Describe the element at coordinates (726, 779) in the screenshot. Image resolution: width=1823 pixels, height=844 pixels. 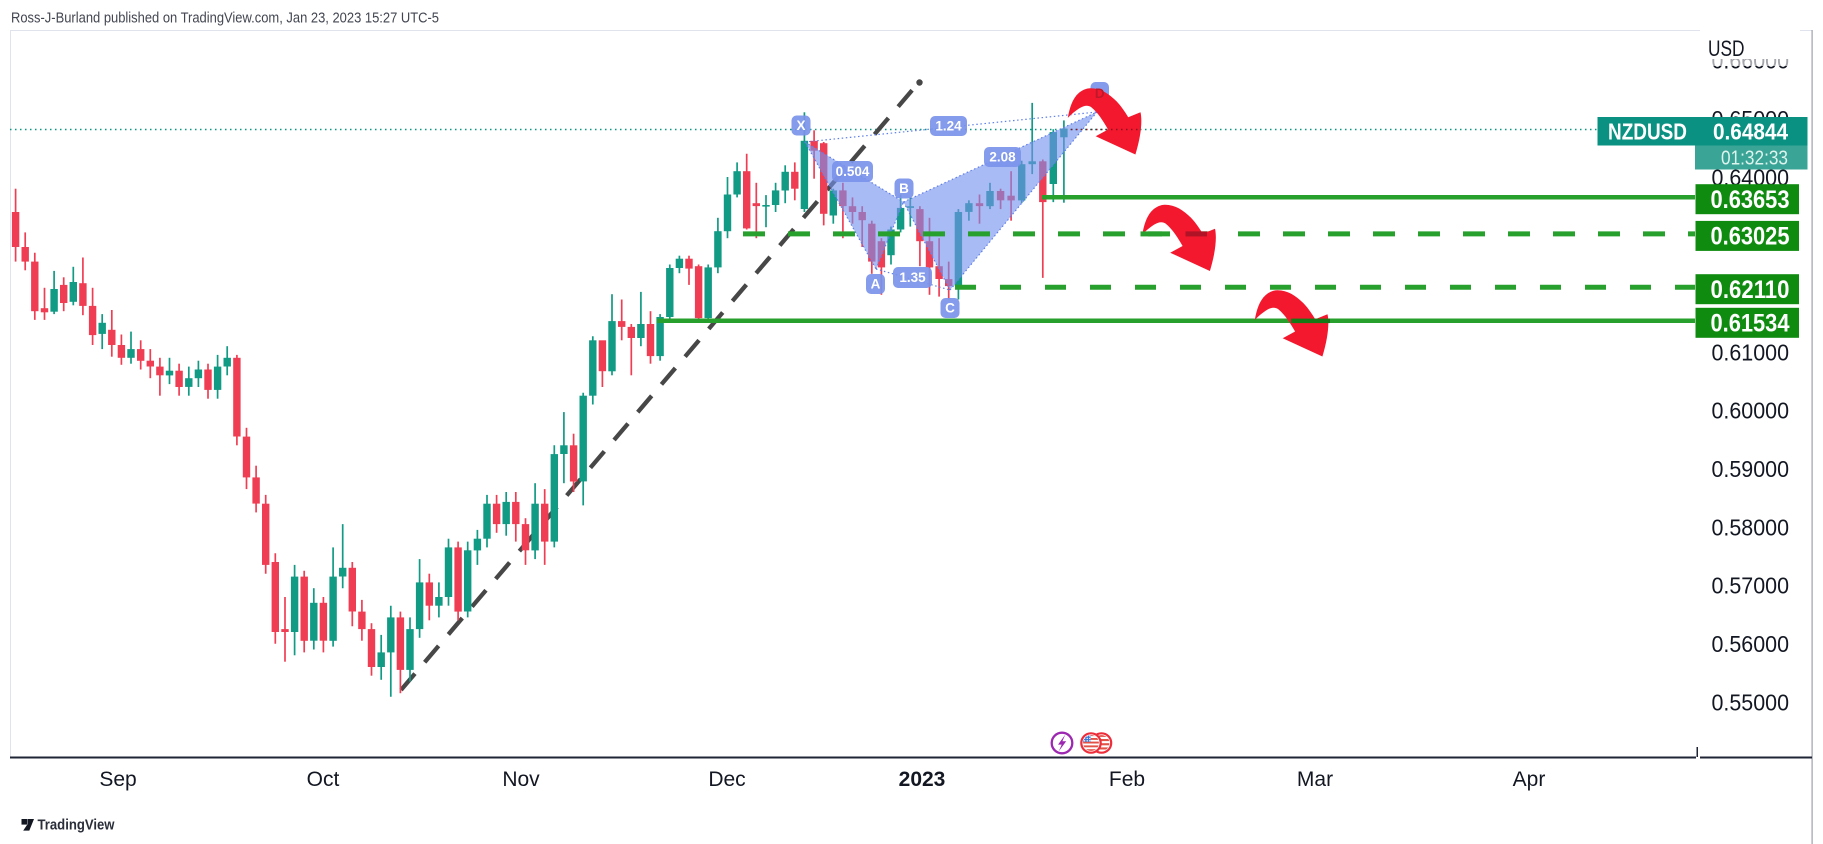
I see `svg-text: Dec` at that location.